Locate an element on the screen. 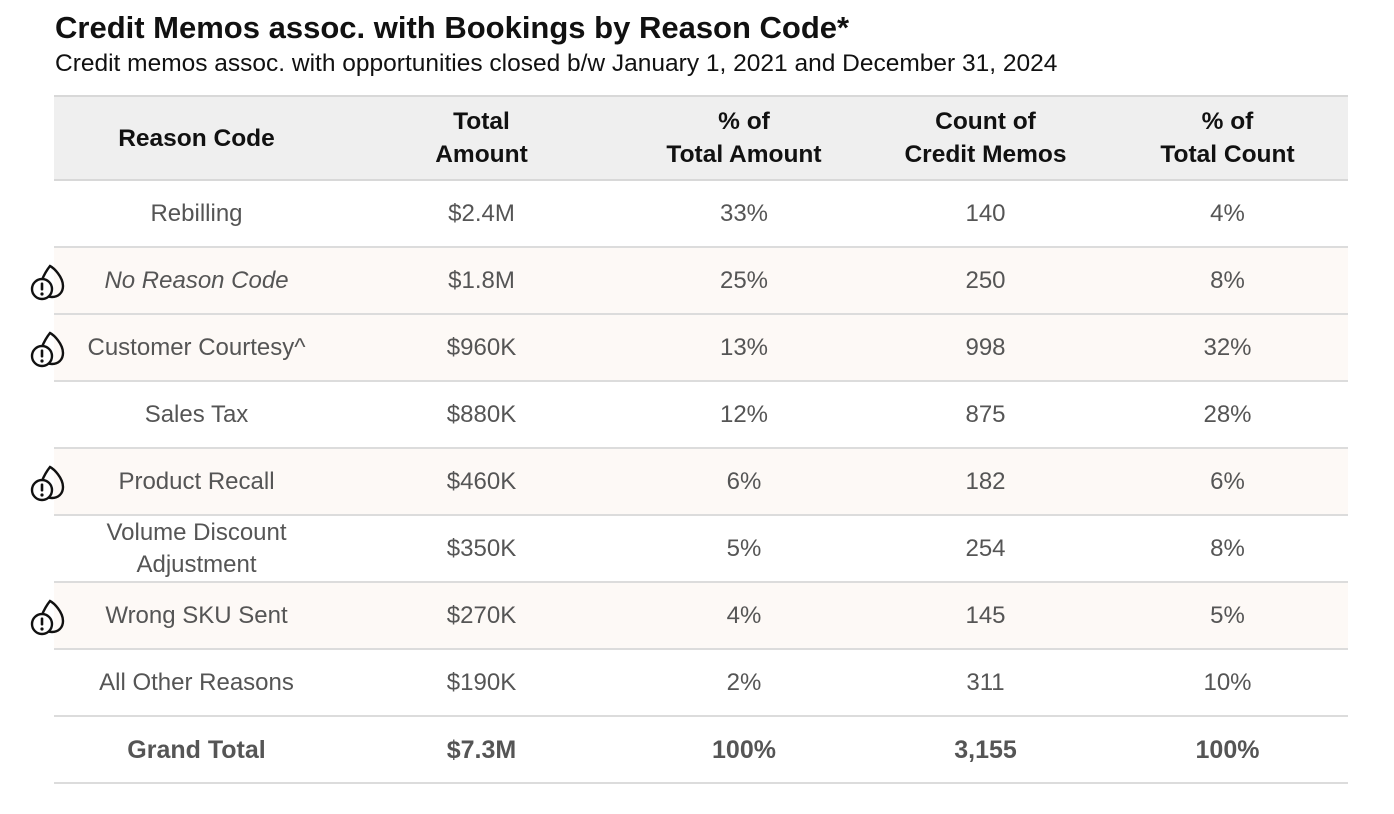 Image resolution: width=1394 pixels, height=814 pixels. pct-amount-cell: 25% is located at coordinates (744, 280).